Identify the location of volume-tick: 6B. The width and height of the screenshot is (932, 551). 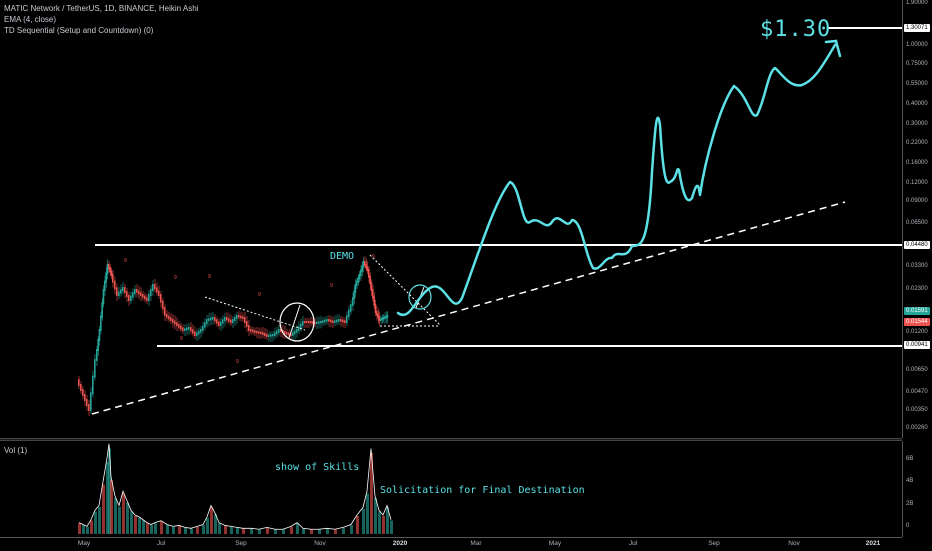
(910, 459).